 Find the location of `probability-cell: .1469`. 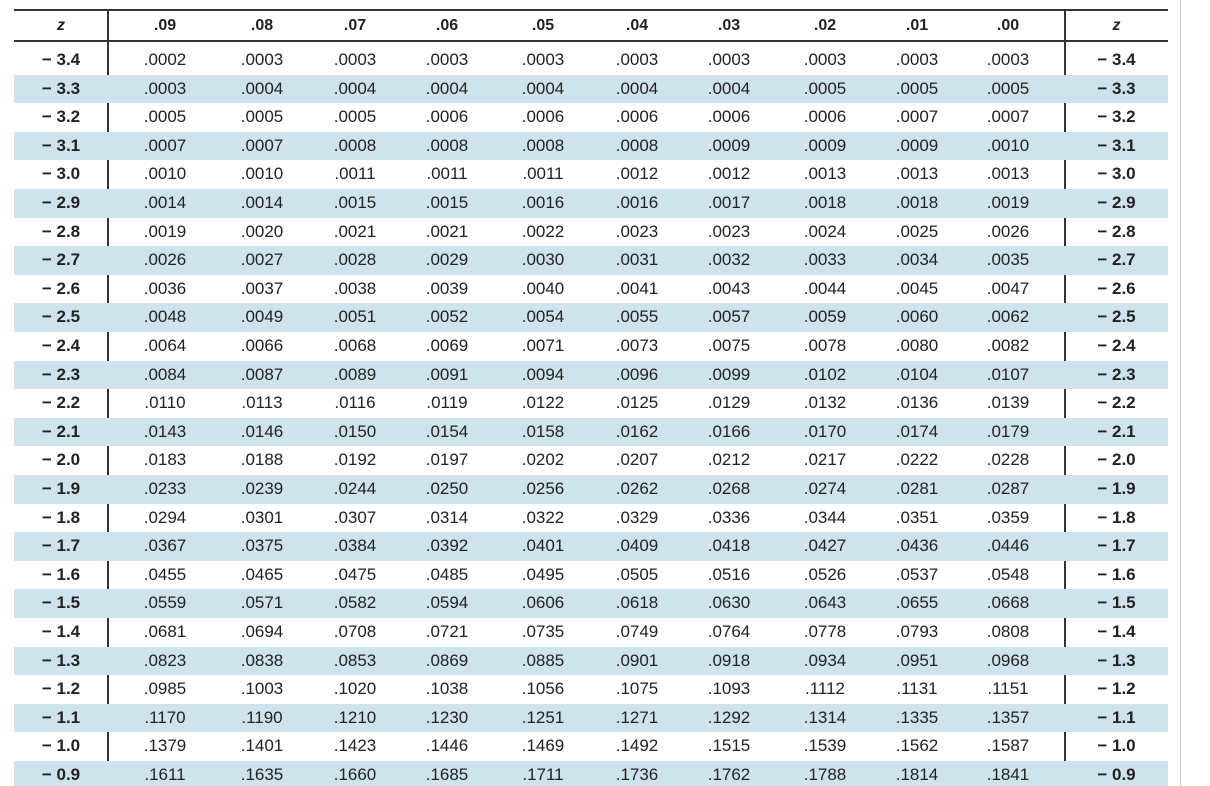

probability-cell: .1469 is located at coordinates (543, 746).